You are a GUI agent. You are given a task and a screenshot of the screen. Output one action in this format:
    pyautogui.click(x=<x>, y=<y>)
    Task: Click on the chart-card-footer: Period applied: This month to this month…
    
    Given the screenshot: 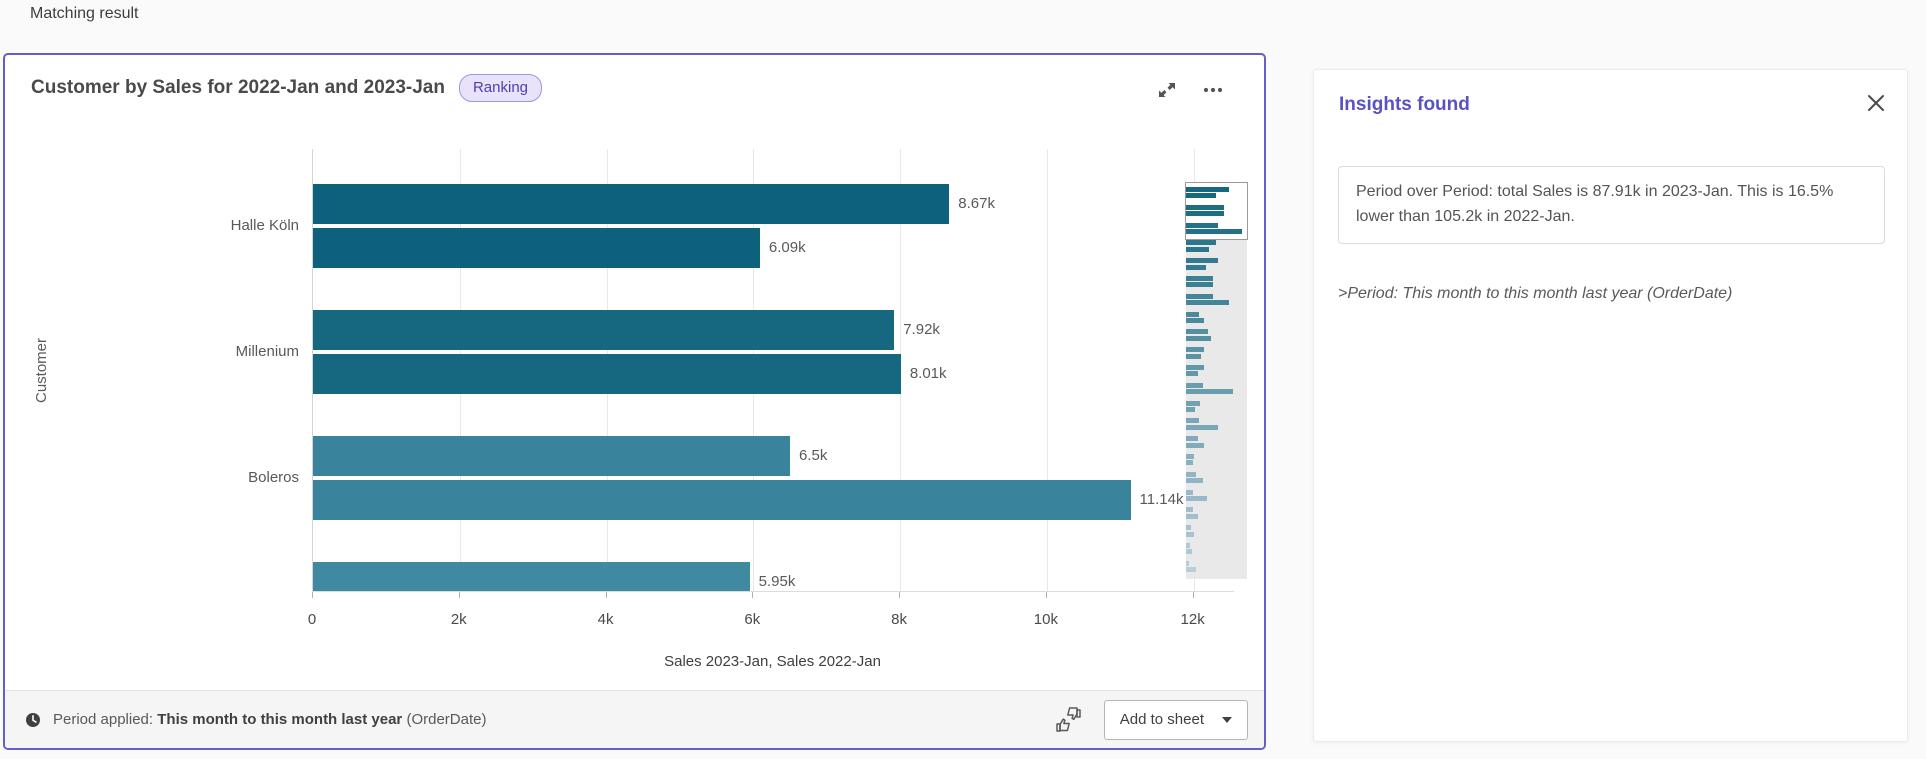 What is the action you would take?
    pyautogui.click(x=634, y=719)
    